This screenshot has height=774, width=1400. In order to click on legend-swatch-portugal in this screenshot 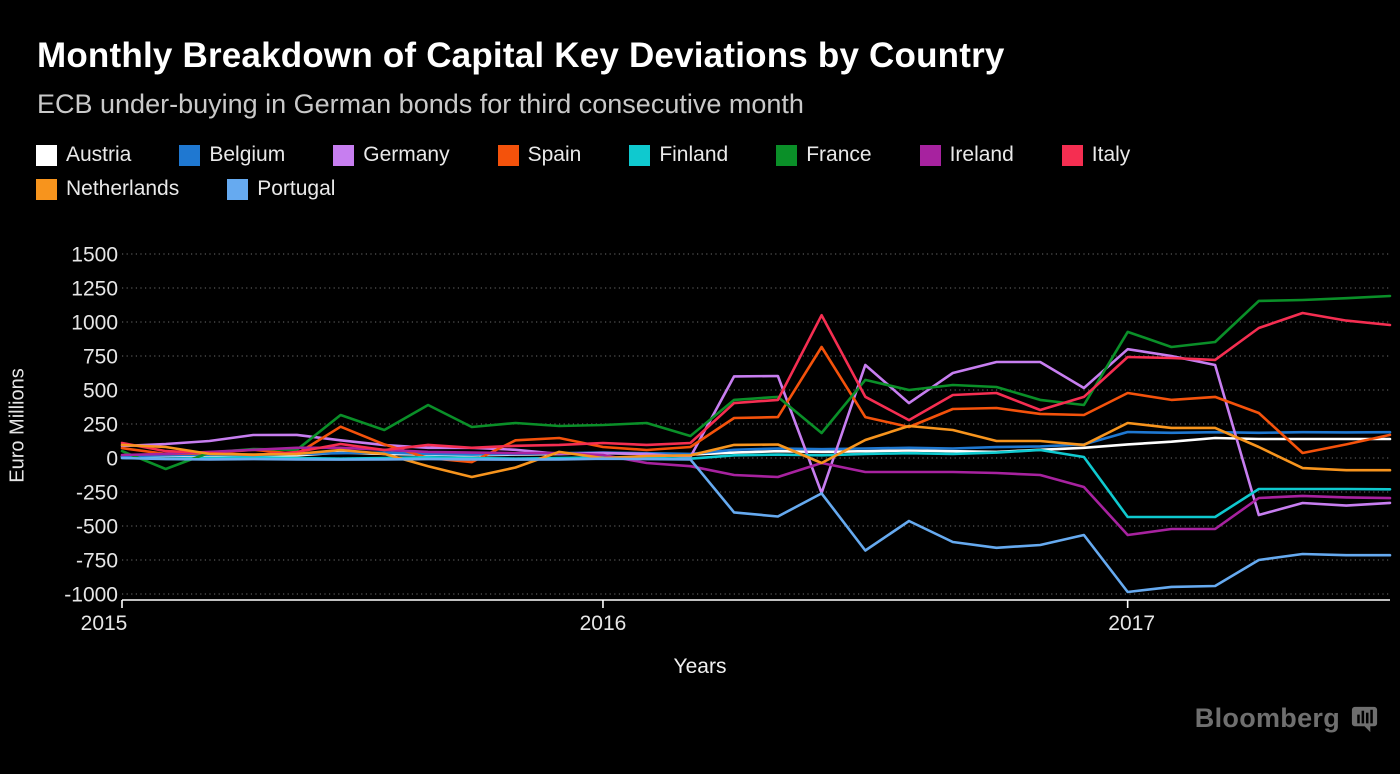, I will do `click(238, 189)`.